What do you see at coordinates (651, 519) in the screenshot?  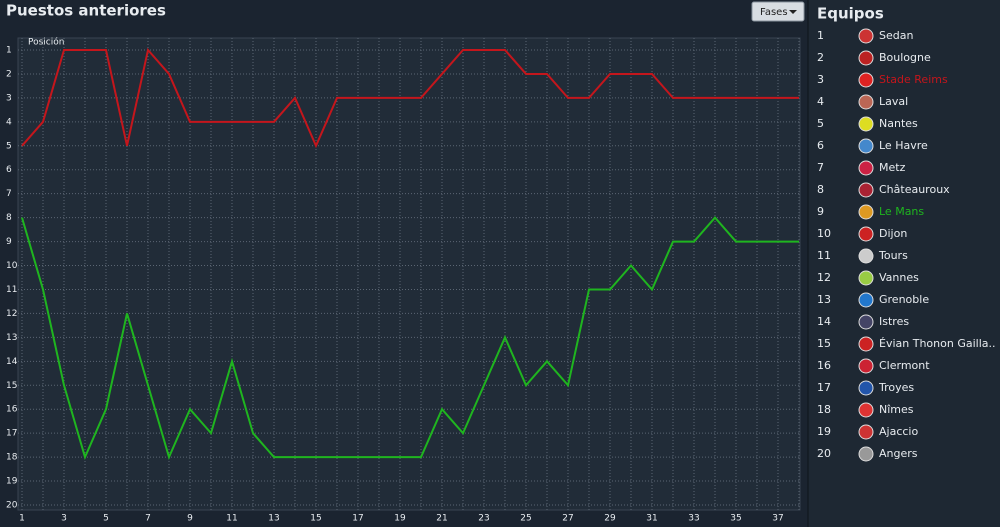 I see `x-tick-label: 31` at bounding box center [651, 519].